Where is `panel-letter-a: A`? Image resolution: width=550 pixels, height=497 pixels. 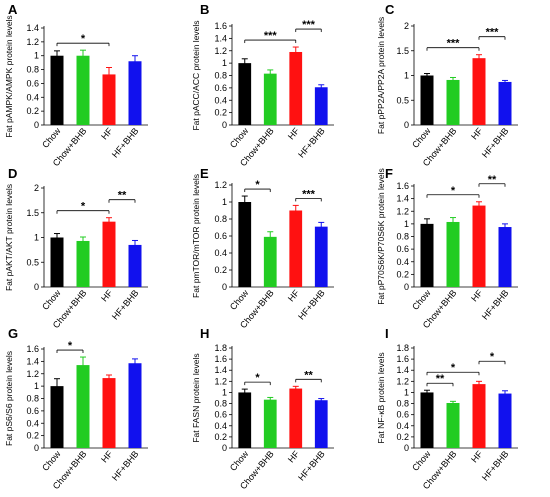
panel-letter-a: A is located at coordinates (13, 9).